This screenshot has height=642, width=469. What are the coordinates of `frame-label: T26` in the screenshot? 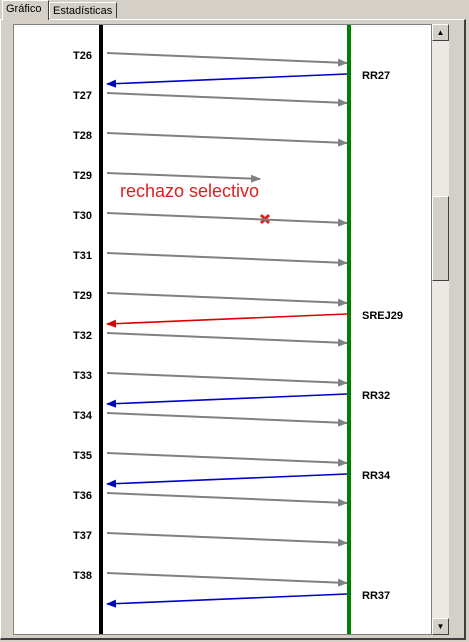 It's located at (82, 56).